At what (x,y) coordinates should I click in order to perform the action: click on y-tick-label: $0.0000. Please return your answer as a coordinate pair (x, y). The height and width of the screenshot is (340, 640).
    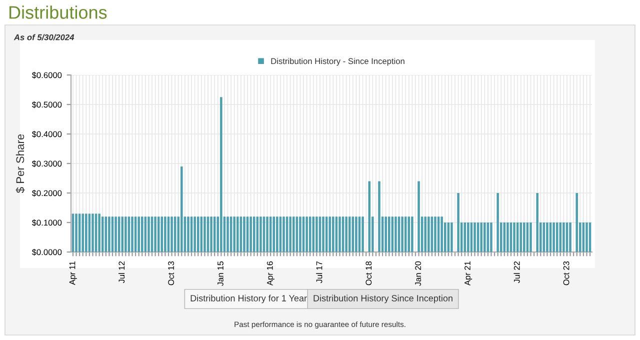
    Looking at the image, I should click on (47, 252).